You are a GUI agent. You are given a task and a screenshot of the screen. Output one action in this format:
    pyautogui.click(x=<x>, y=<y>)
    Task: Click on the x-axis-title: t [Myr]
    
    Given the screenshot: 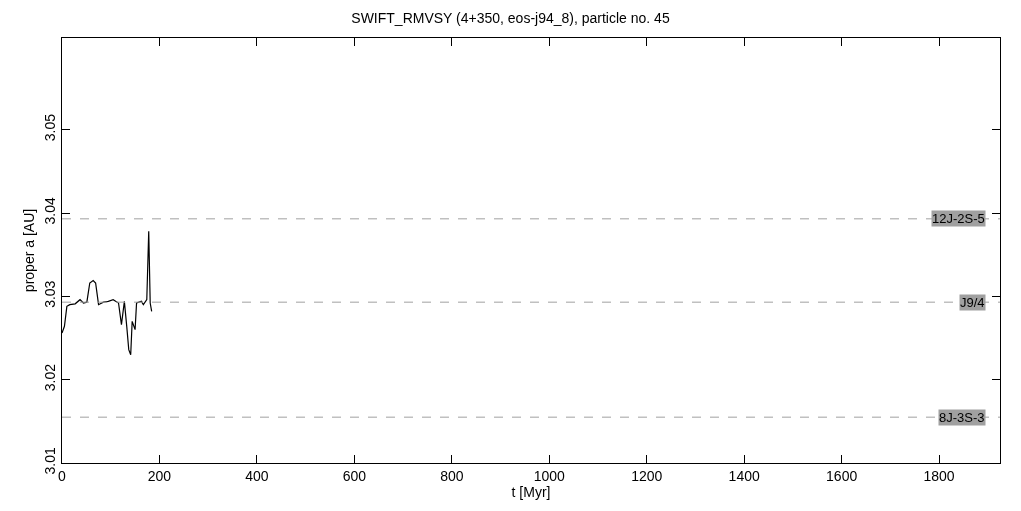 What is the action you would take?
    pyautogui.click(x=531, y=491)
    